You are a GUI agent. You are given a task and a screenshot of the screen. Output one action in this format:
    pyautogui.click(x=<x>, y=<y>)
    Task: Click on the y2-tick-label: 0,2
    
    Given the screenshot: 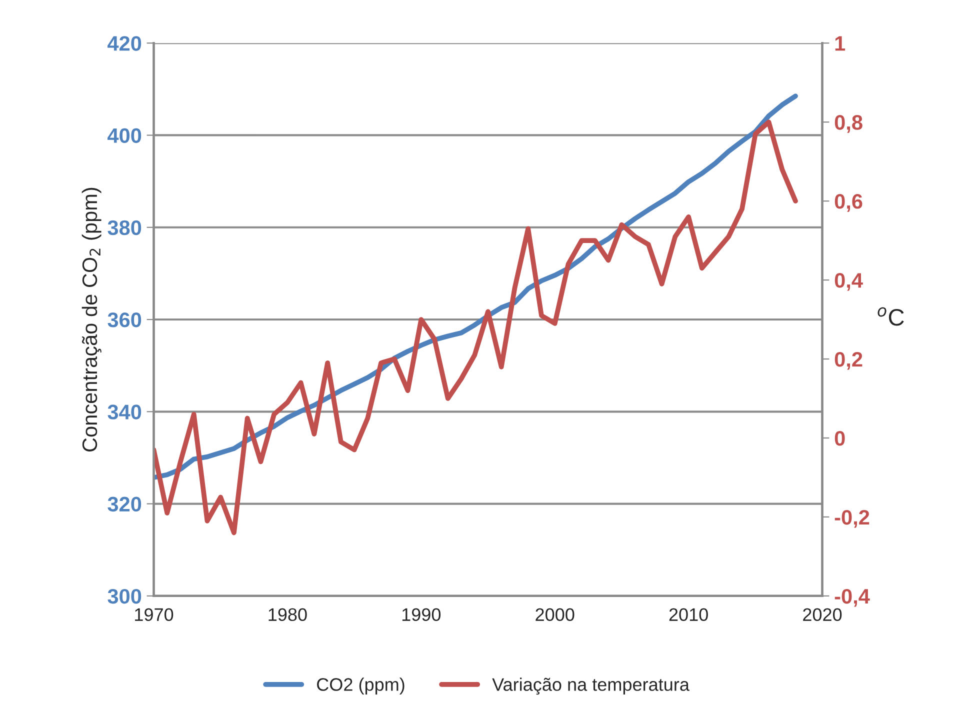 What is the action you would take?
    pyautogui.click(x=848, y=361)
    